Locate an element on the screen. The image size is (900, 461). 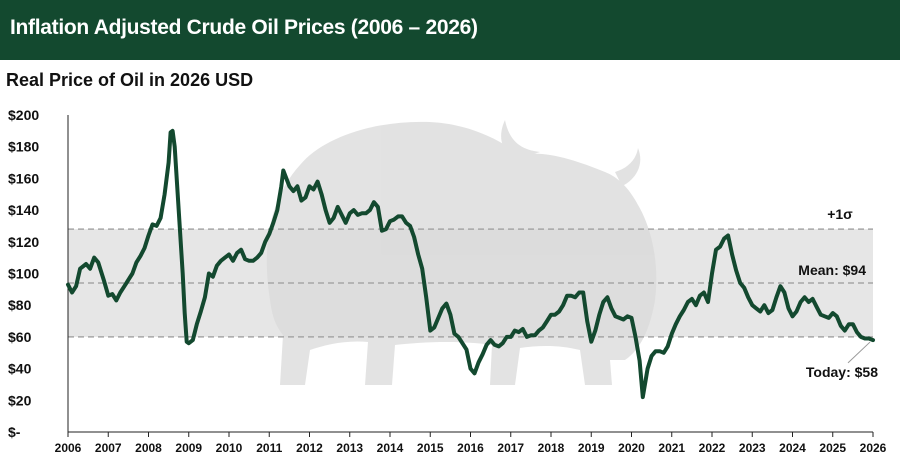
x-tick-label-0: 2006 is located at coordinates (68, 448).